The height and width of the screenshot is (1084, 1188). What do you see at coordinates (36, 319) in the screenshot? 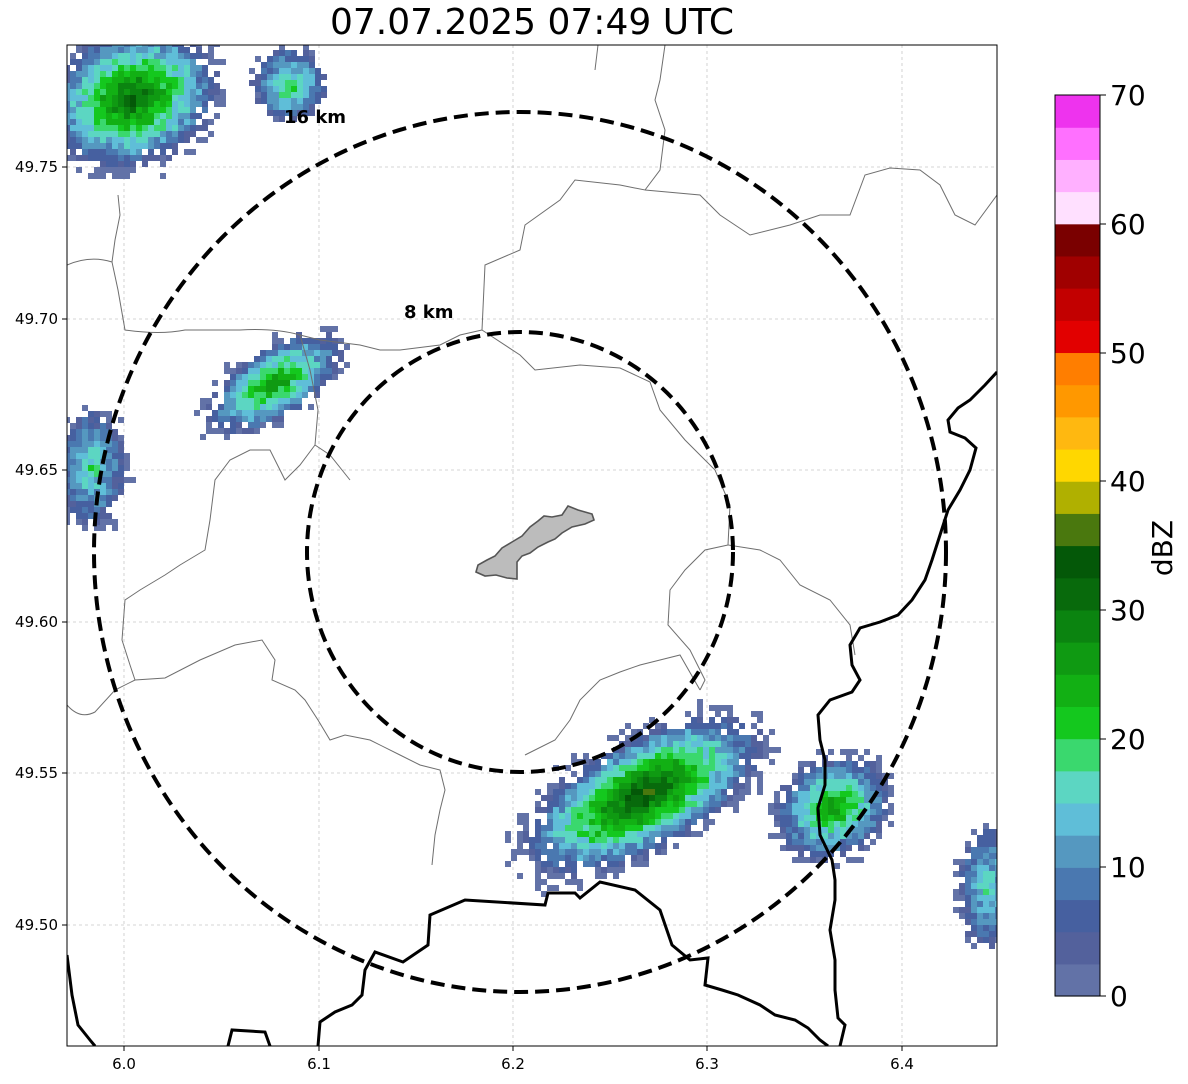
I see `y-tick-label: 49.70` at bounding box center [36, 319].